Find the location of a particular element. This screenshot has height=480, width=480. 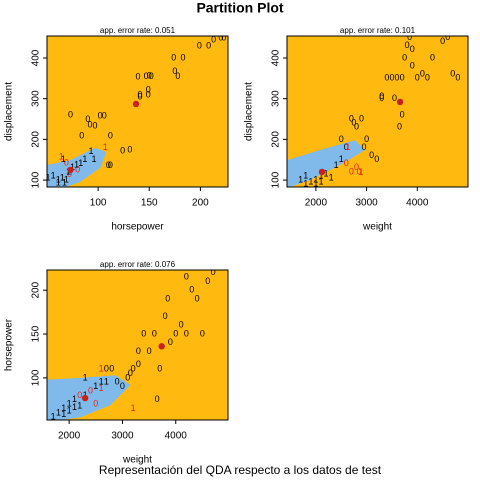

y-tick-label: 200 is located at coordinates (36, 289).